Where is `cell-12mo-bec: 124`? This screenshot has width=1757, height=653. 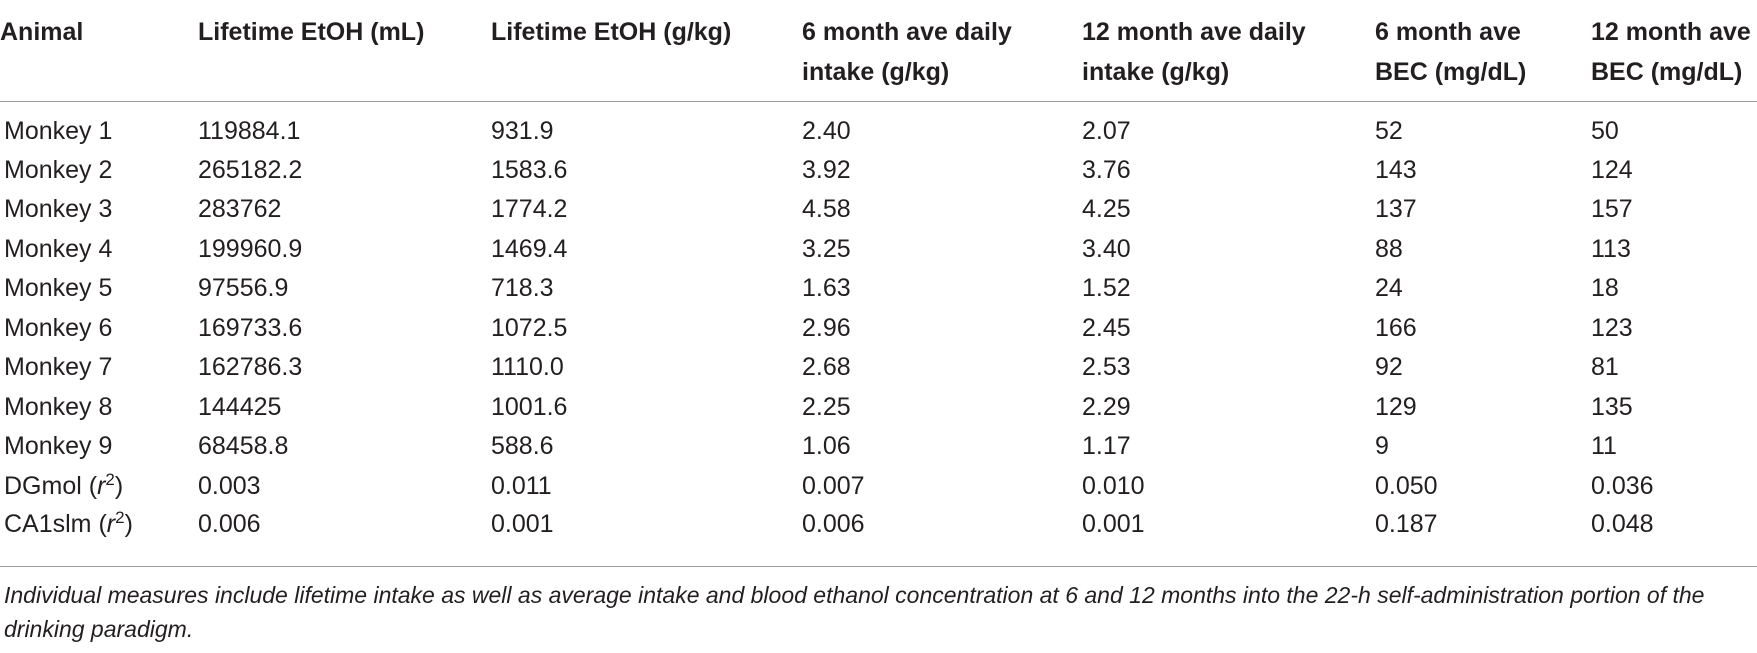
cell-12mo-bec: 124 is located at coordinates (1612, 169).